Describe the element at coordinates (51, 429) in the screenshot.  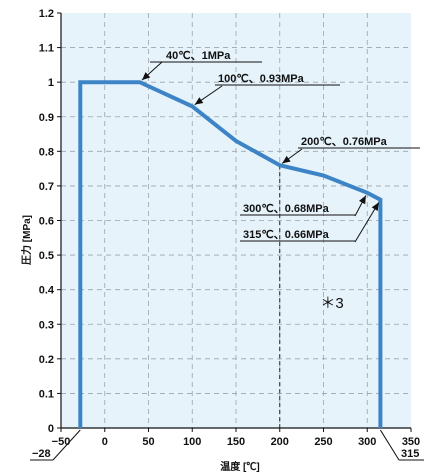
I see `y-tick-label: 0` at that location.